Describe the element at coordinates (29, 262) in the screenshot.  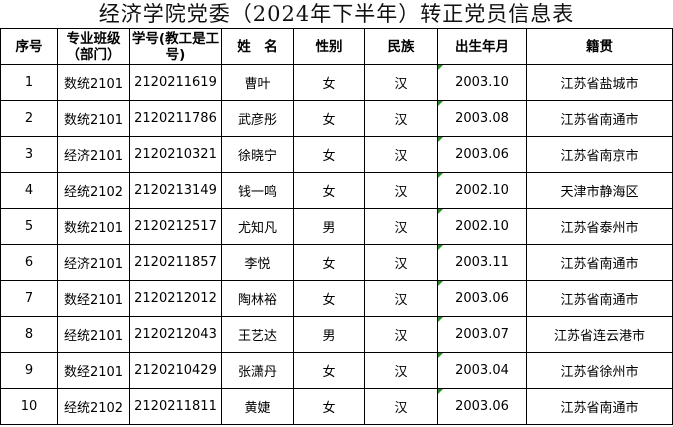
I see `cell-index: 6` at that location.